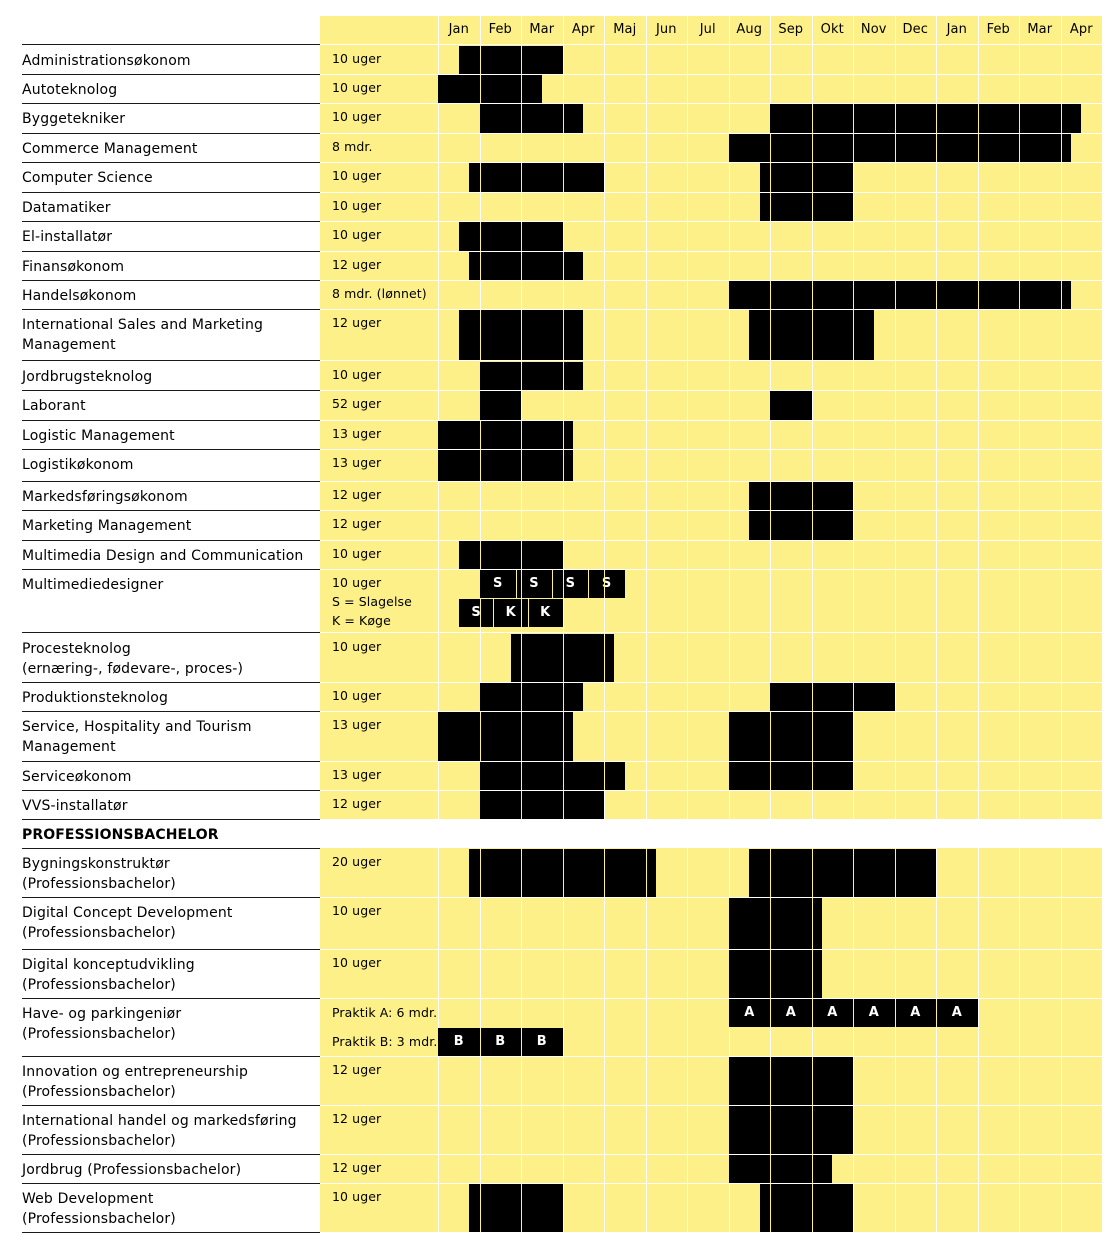 The width and height of the screenshot is (1120, 1252). What do you see at coordinates (96, 864) in the screenshot?
I see `row-name-line: Bygningskonstruktør` at bounding box center [96, 864].